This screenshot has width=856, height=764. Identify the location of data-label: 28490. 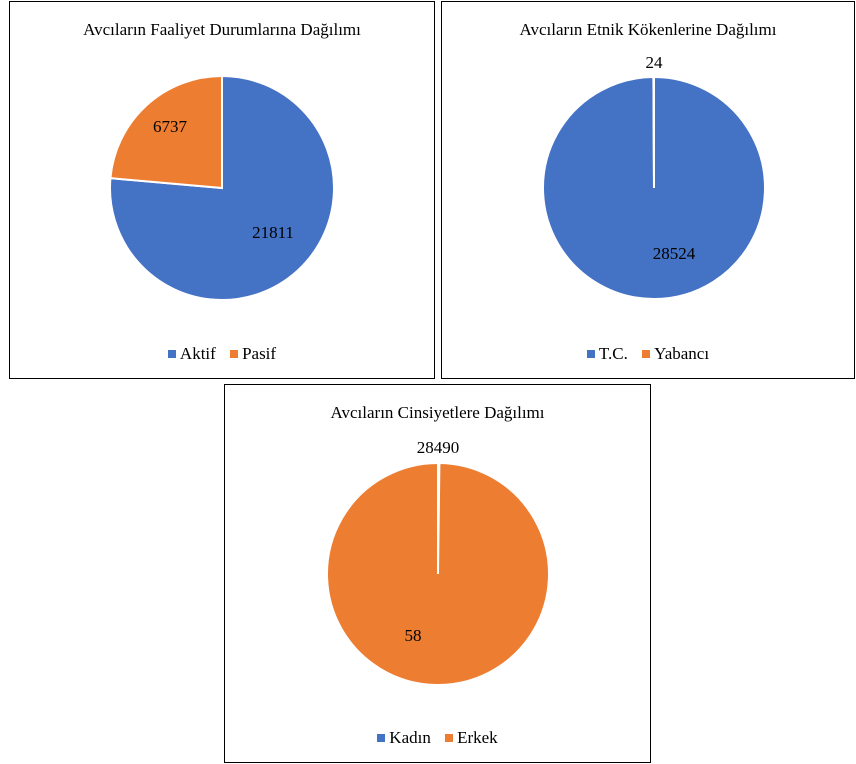
(438, 447).